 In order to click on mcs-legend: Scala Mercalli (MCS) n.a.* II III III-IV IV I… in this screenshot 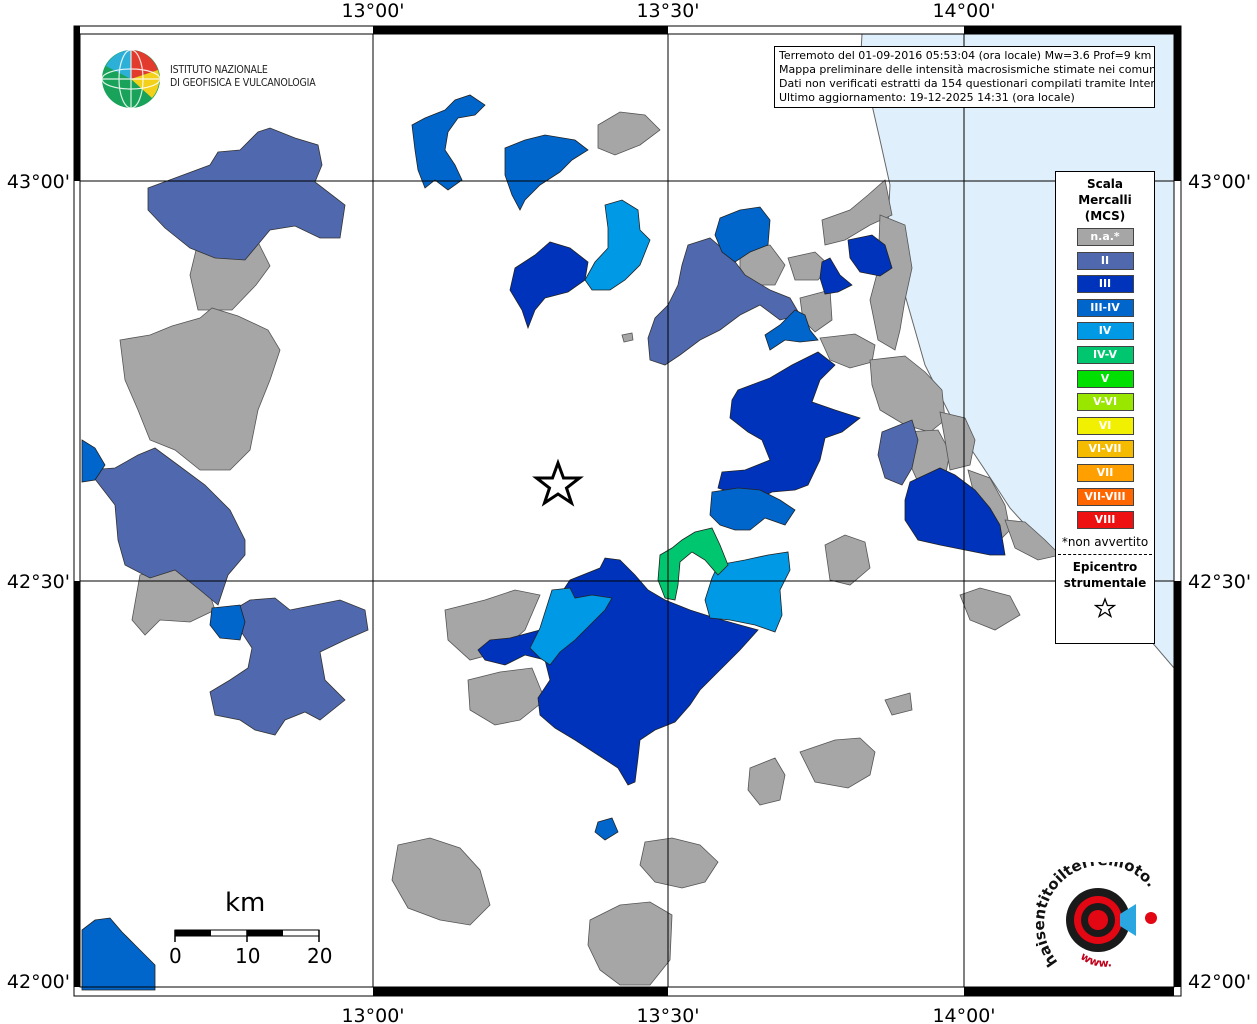, I will do `click(1105, 407)`.